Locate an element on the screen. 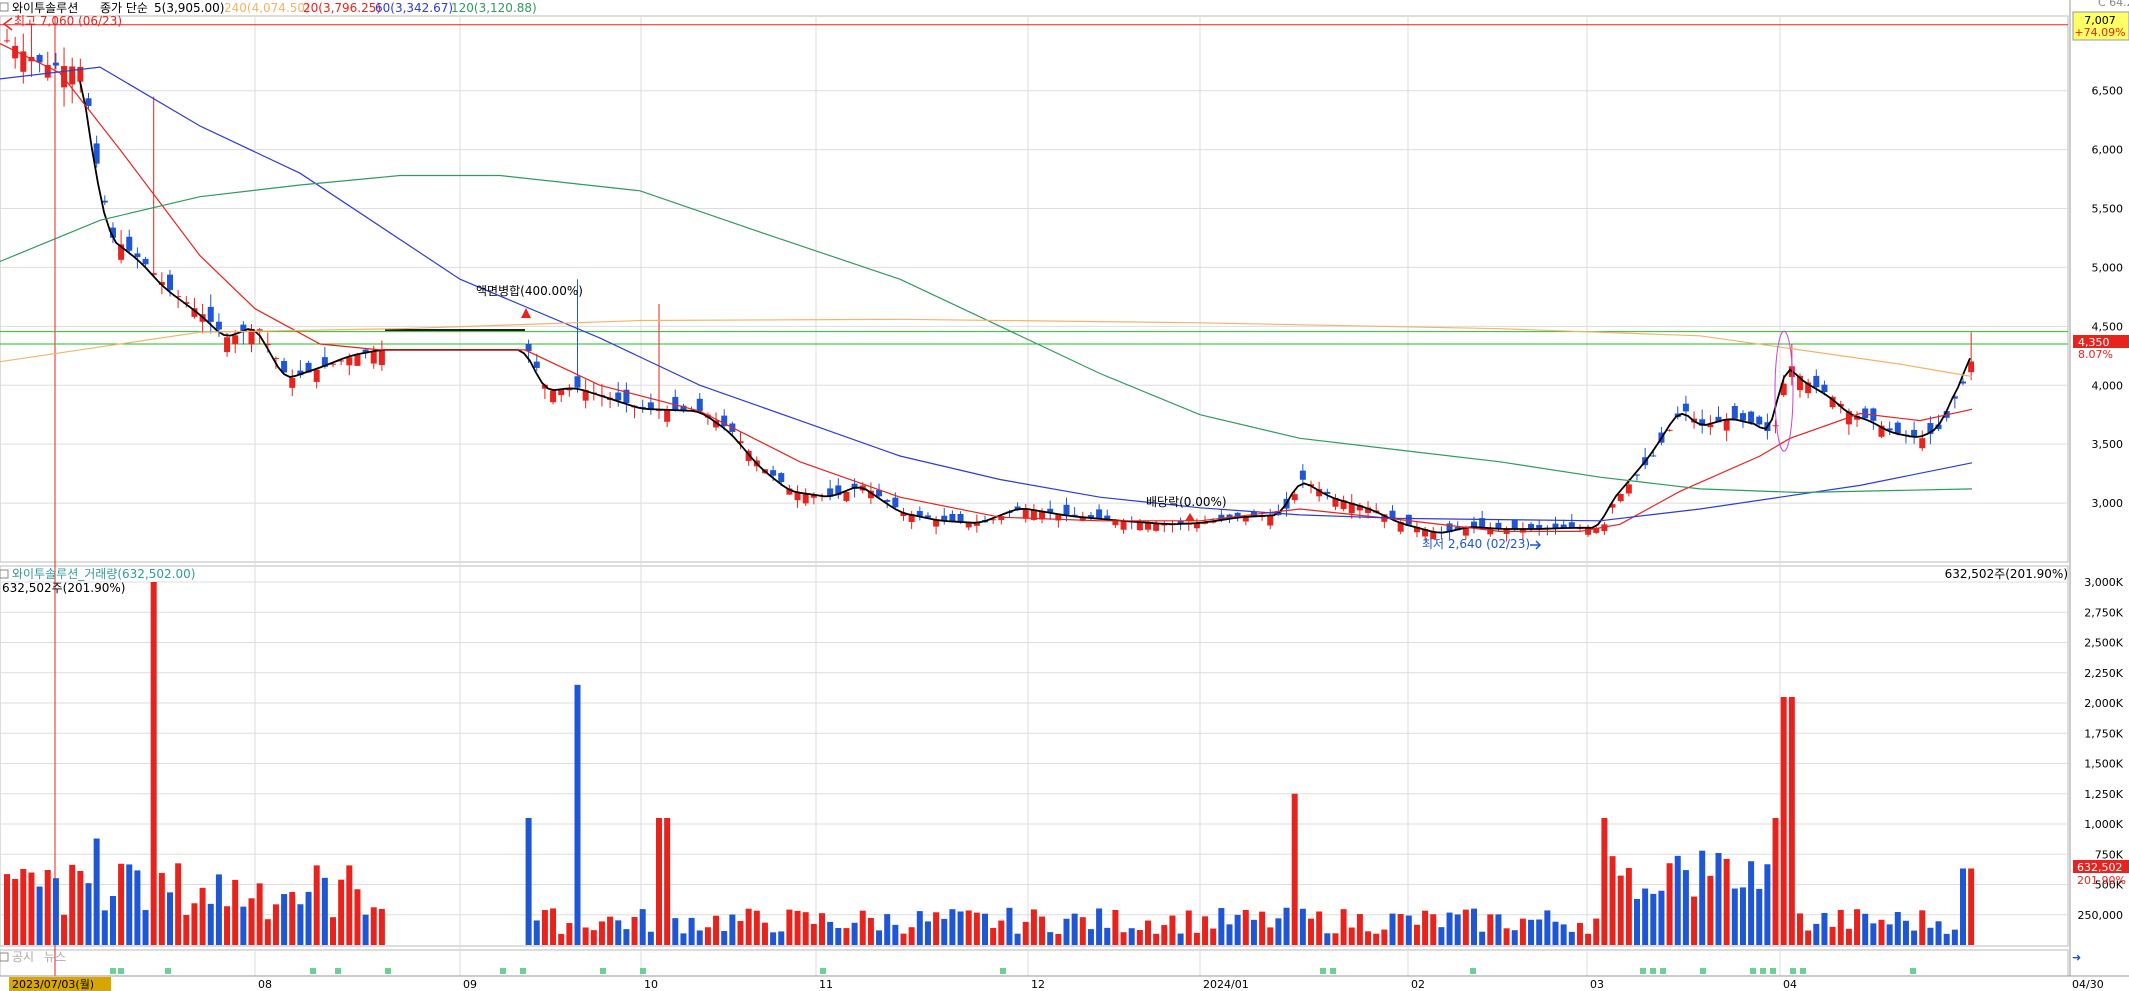 Image resolution: width=2129 pixels, height=991 pixels. news-label: 뉴스 is located at coordinates (55, 957).